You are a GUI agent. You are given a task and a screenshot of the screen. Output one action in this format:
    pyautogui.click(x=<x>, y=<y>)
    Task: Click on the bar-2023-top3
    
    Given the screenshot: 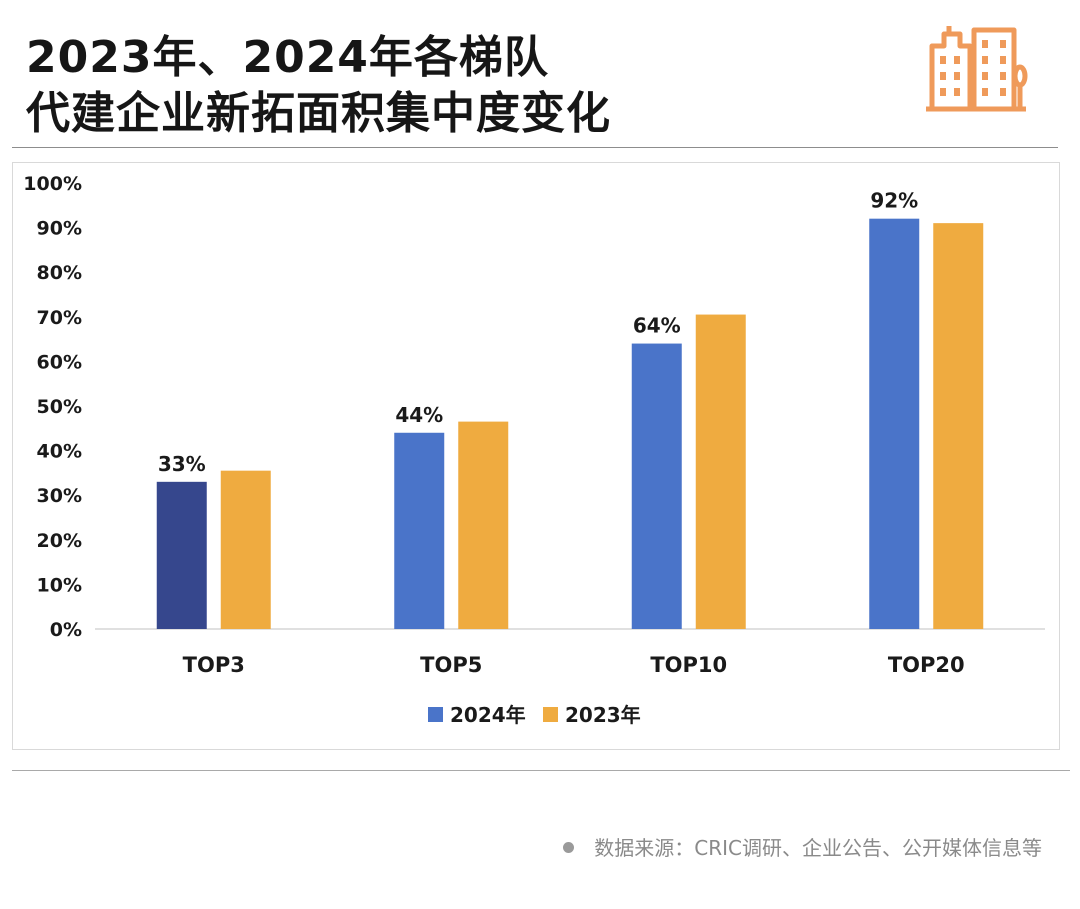 What is the action you would take?
    pyautogui.click(x=245, y=549)
    